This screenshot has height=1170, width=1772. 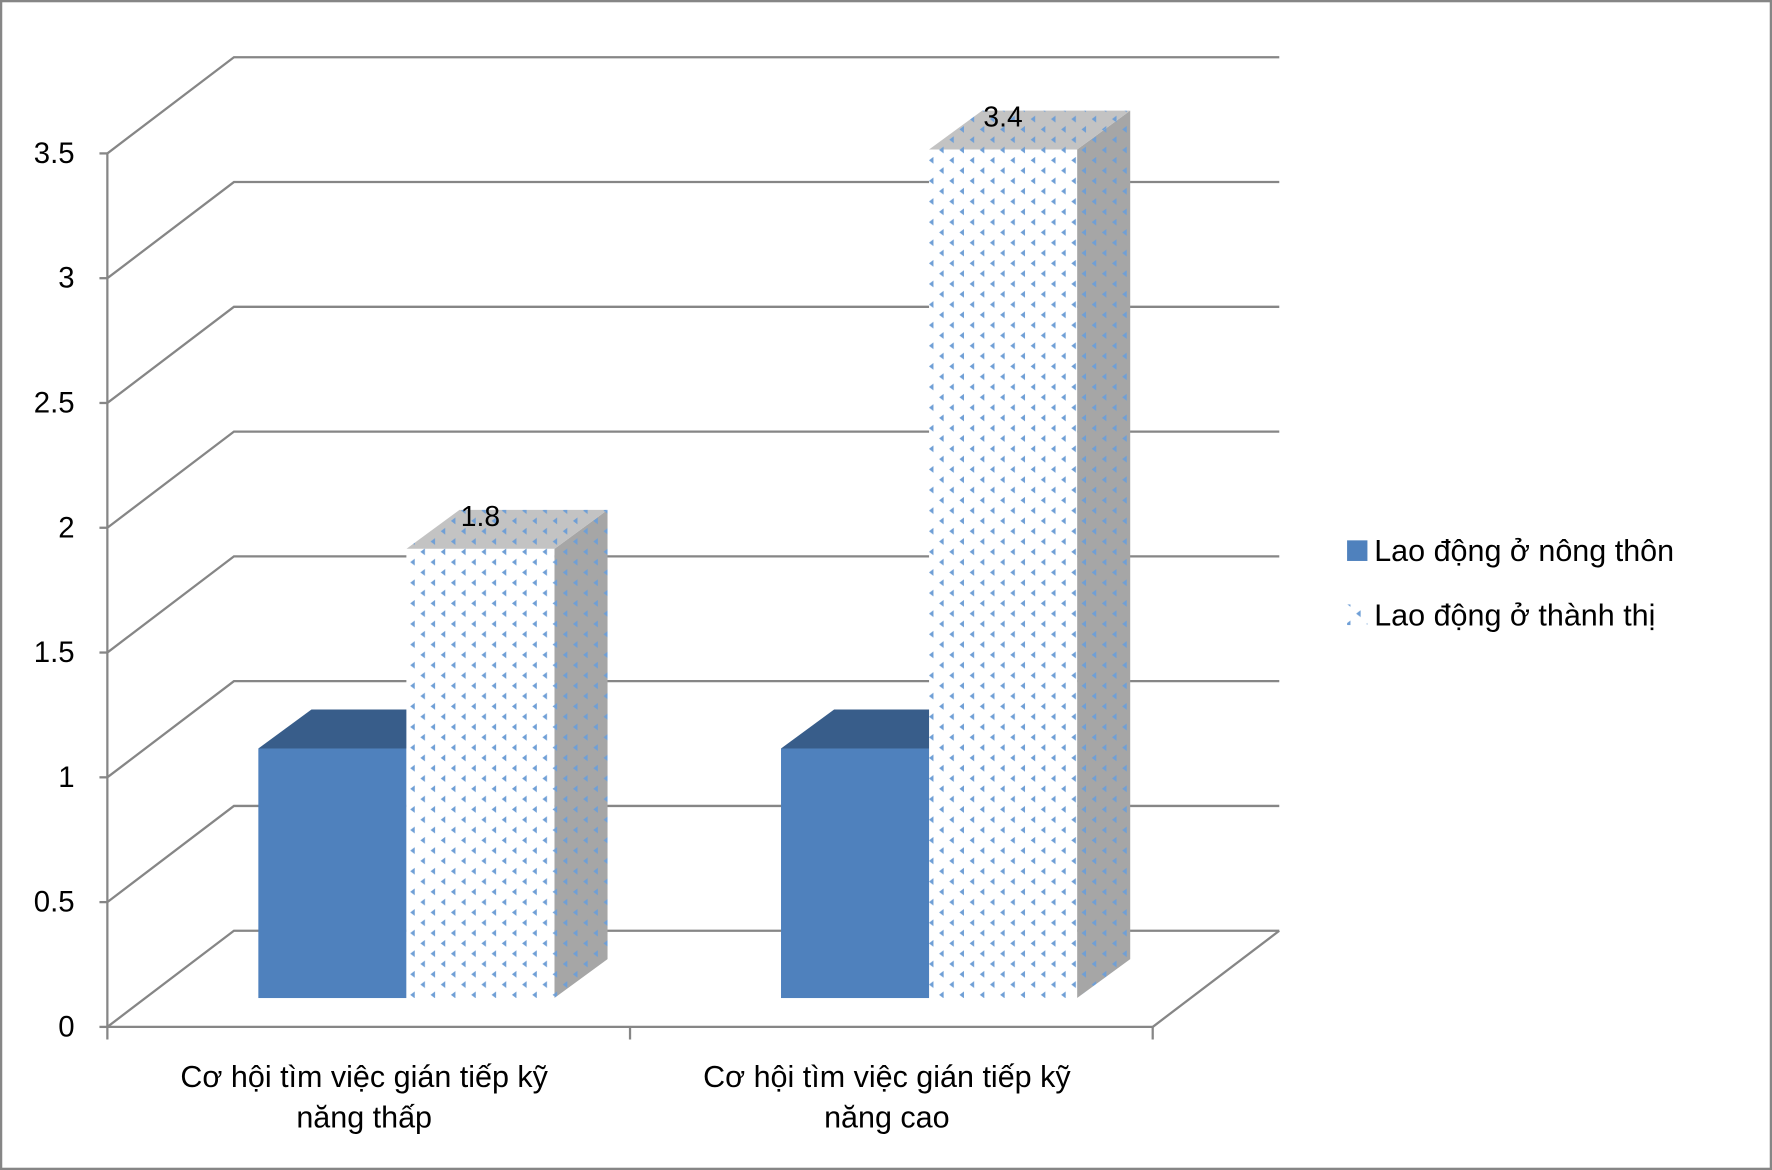 I want to click on x-category-label-line: năng cao, so click(x=887, y=1116).